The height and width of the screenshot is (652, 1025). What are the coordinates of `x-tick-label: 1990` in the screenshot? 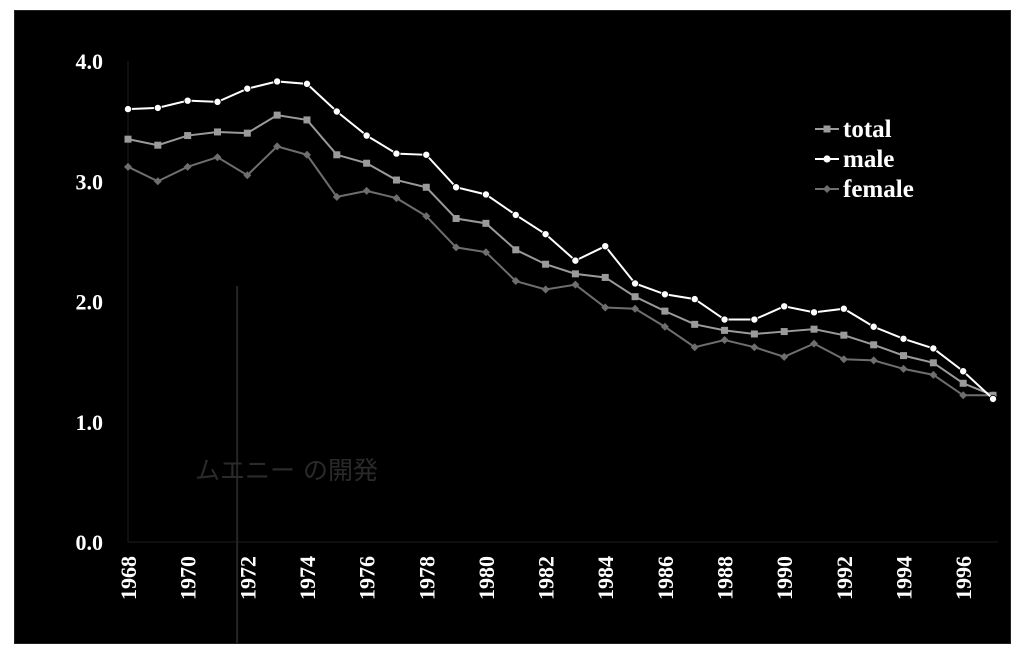 It's located at (784, 578).